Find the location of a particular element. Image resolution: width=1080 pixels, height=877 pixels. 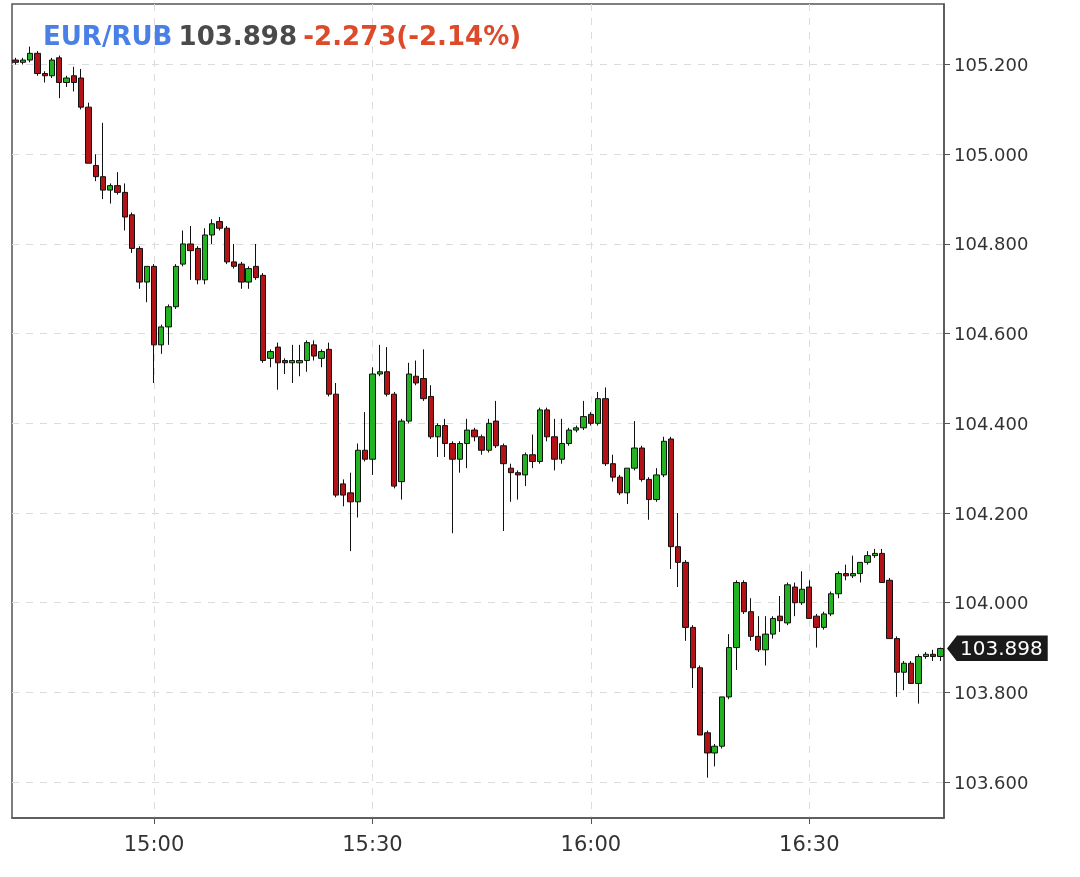

y-tick-label: 104.000 is located at coordinates (991, 603).